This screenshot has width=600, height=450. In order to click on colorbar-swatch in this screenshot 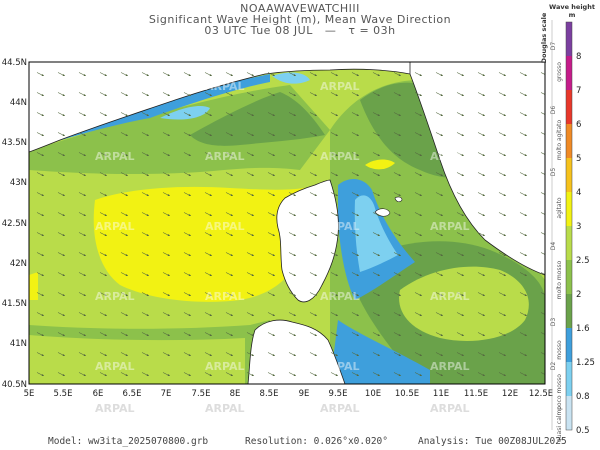, I will do `click(569, 209)`.